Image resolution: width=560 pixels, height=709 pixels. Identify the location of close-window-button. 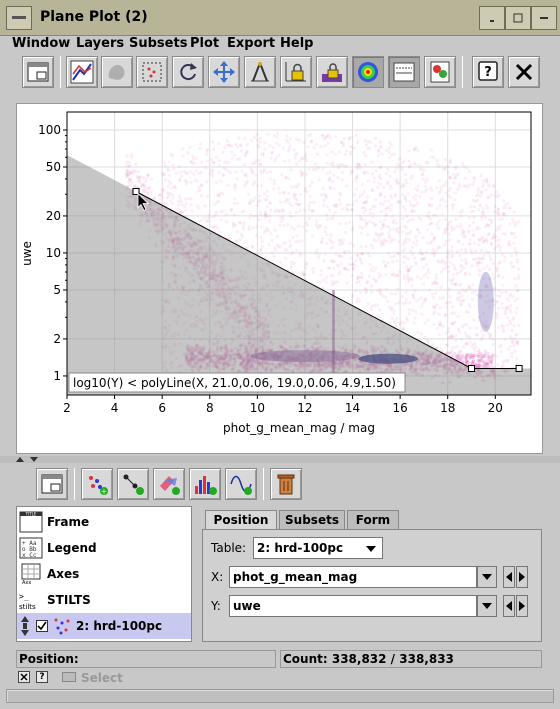
(544, 18).